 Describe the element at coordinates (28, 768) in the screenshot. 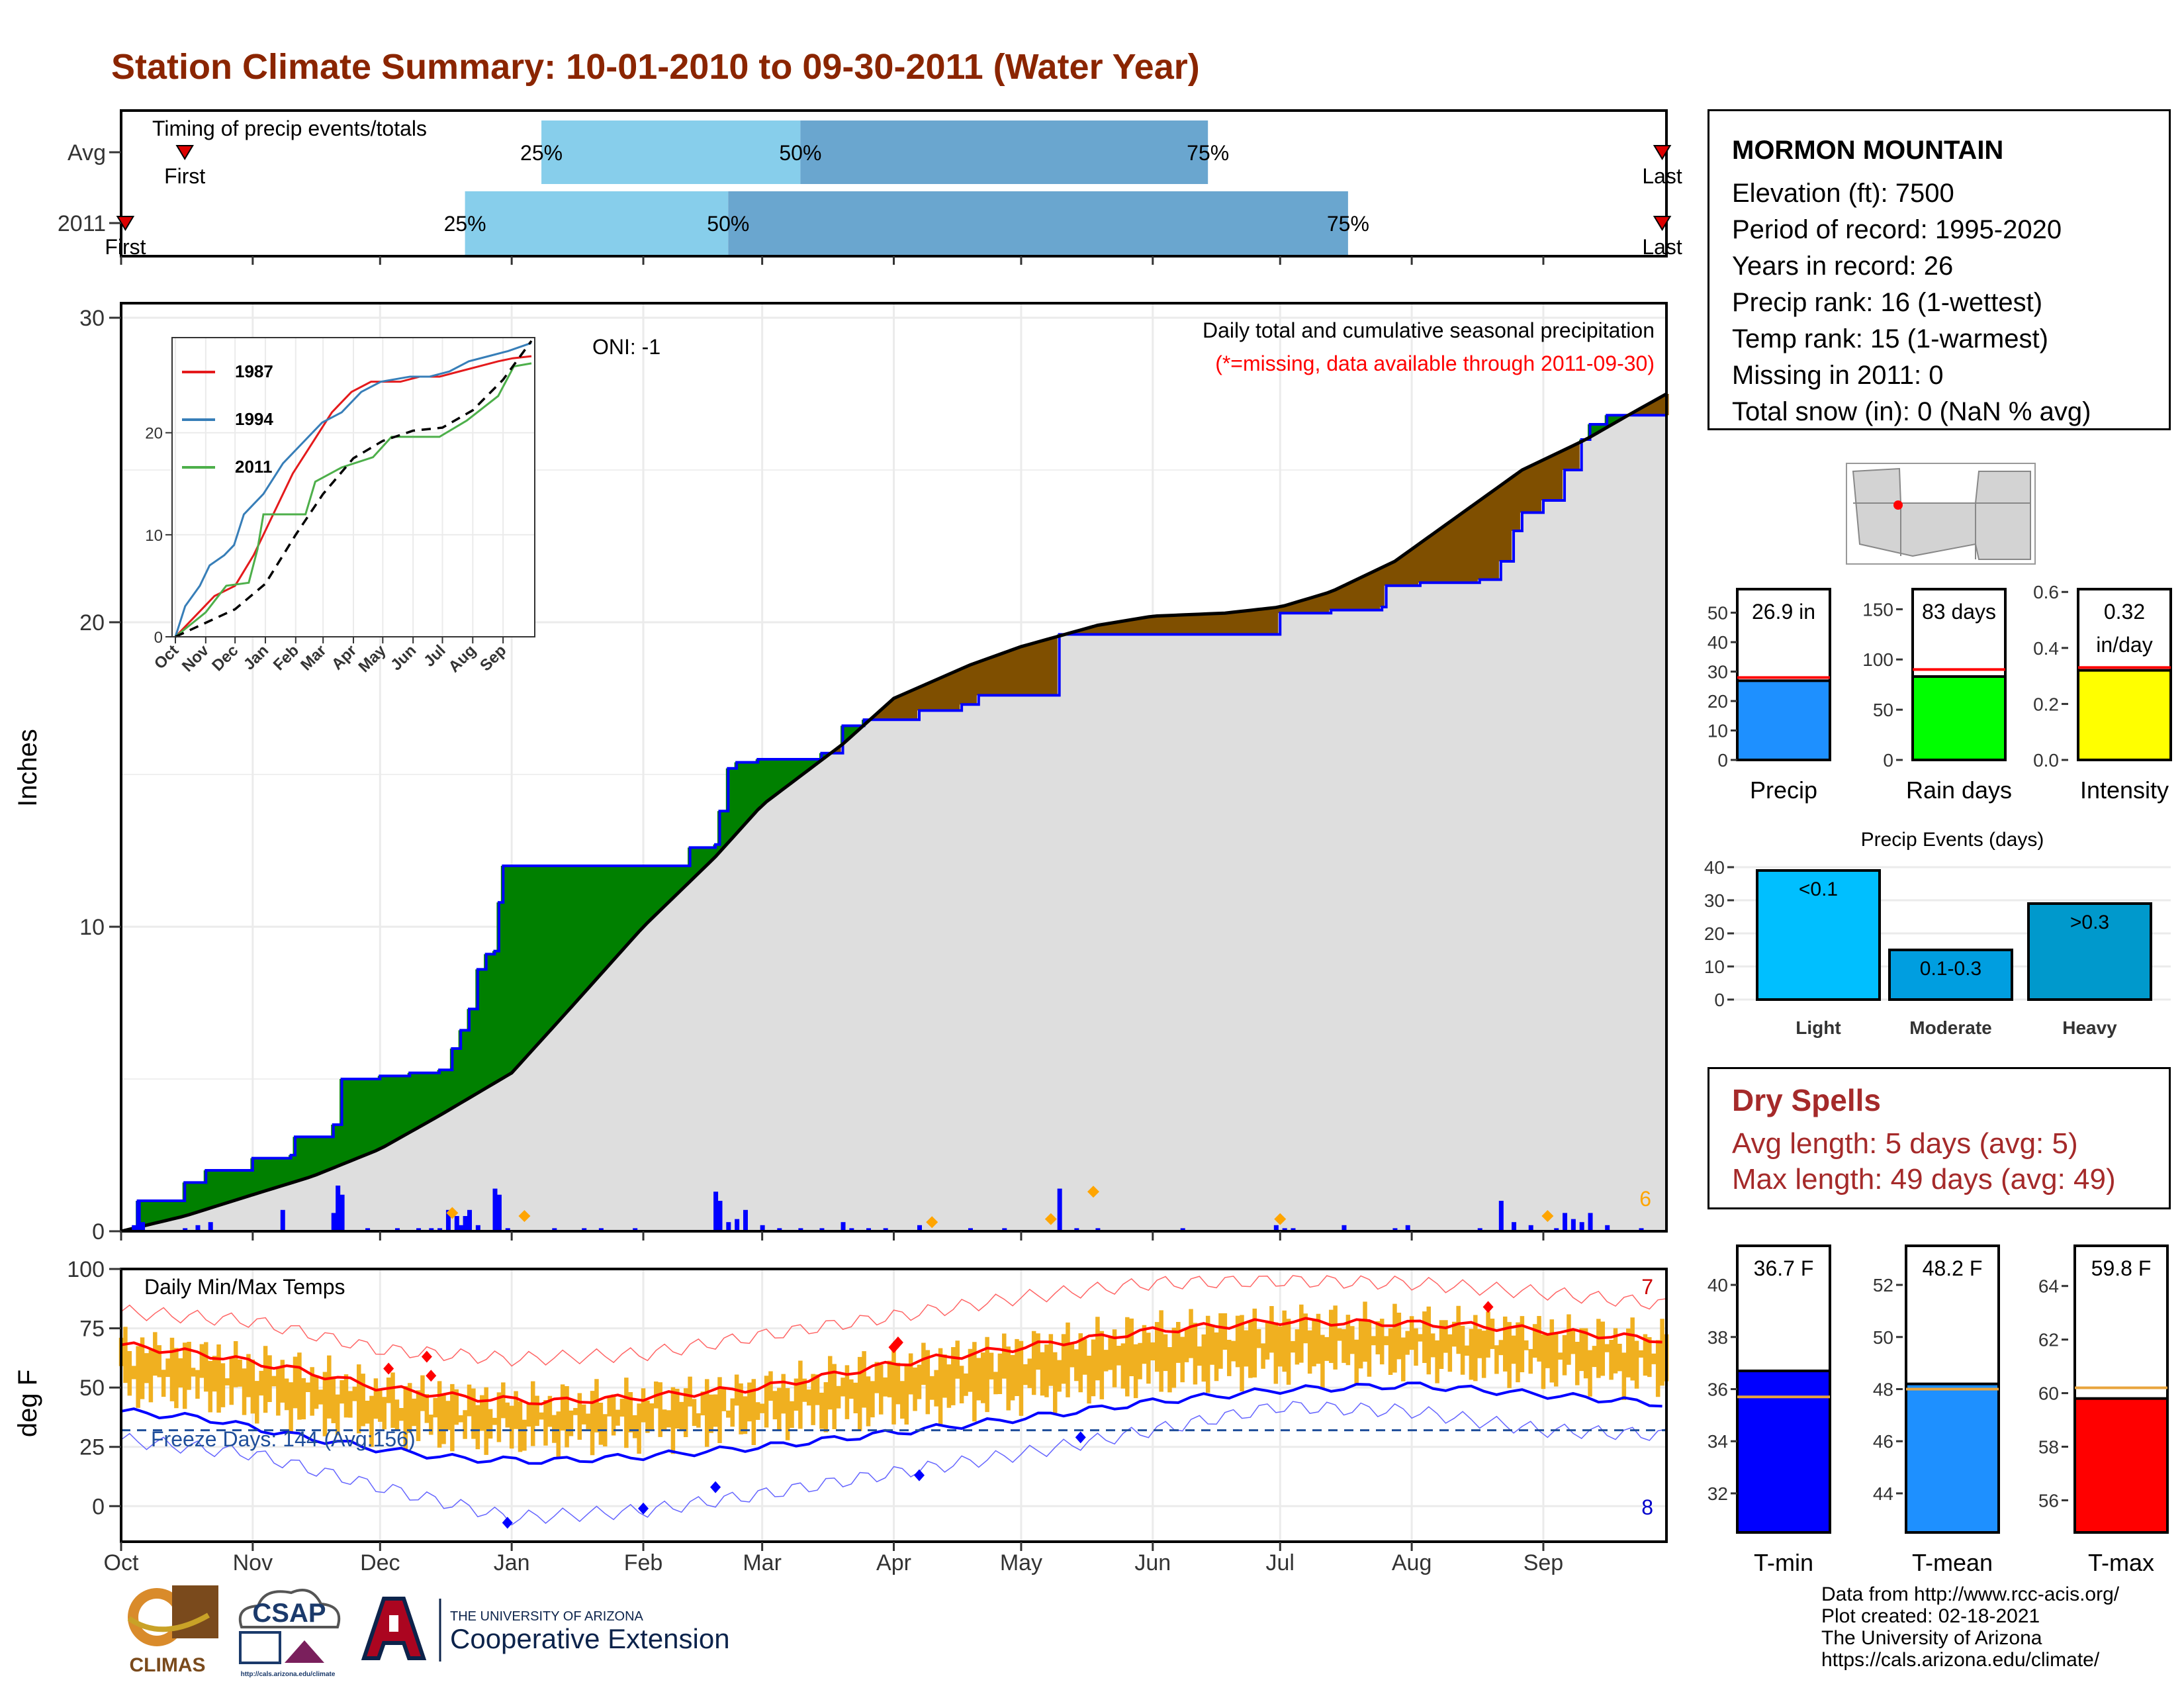

I see `precip-y-axis-label: Inches` at that location.